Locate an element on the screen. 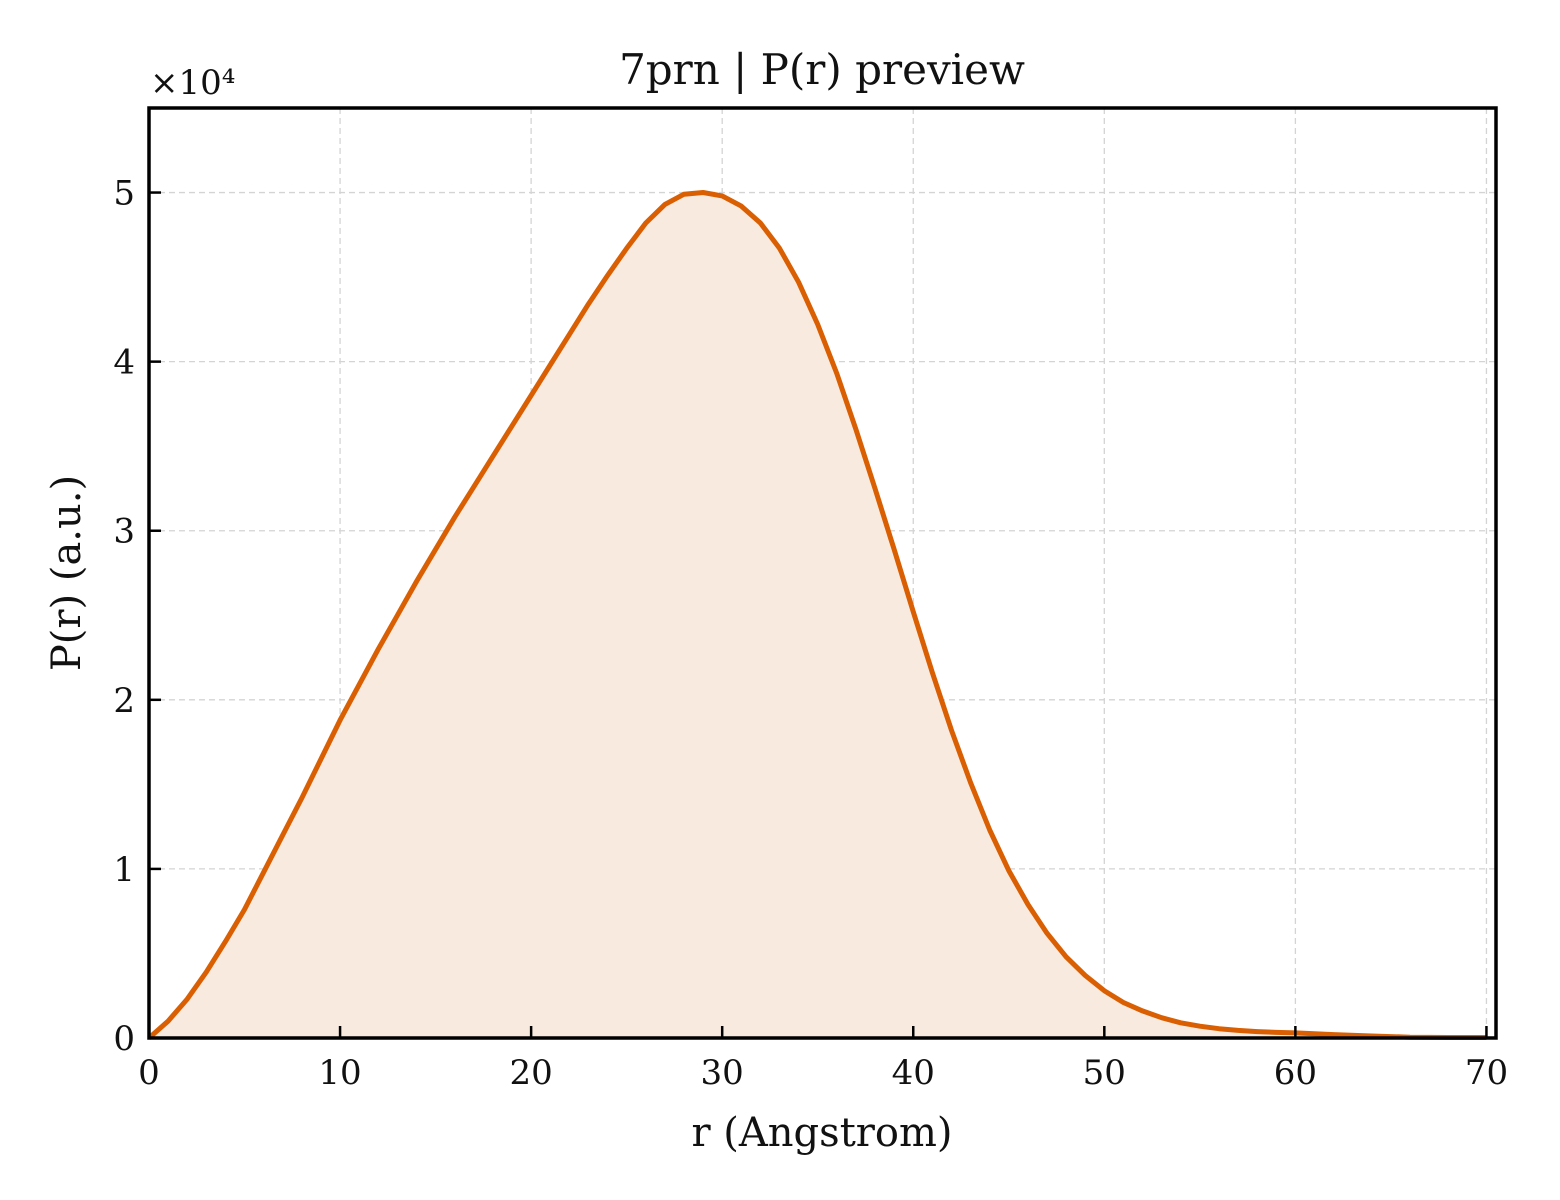  x-tick-label: 50 is located at coordinates (1104, 1073).